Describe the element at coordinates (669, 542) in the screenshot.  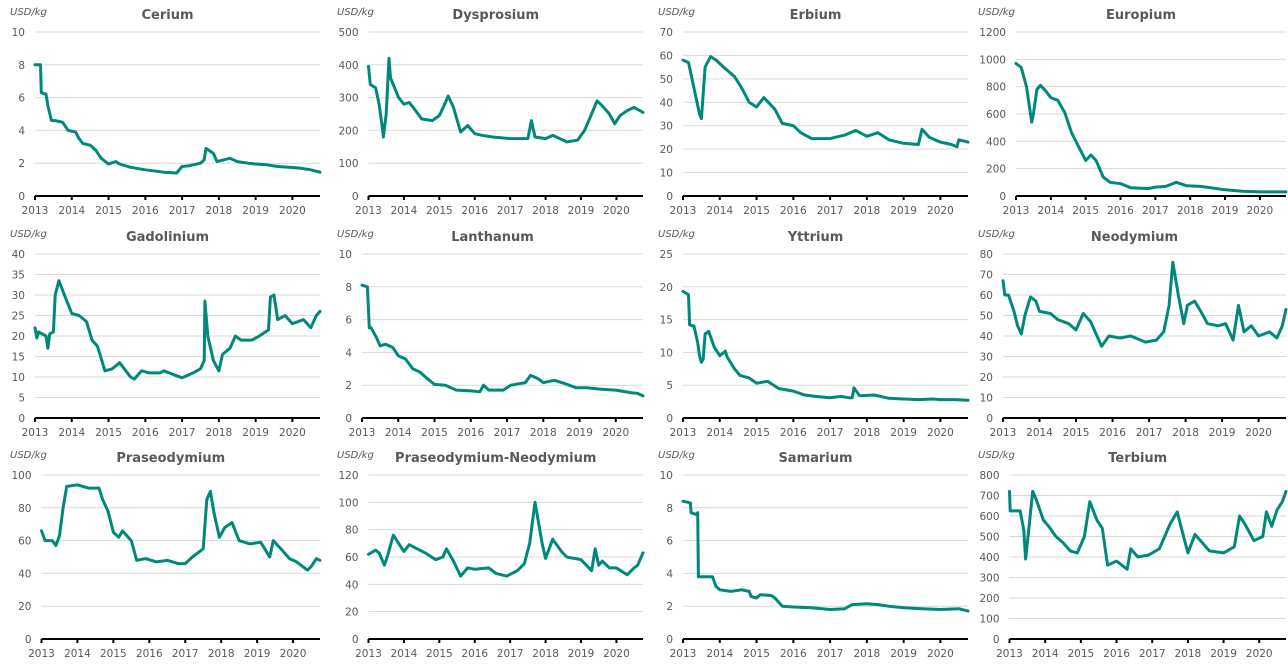
I see `y-tick-label: 6` at that location.